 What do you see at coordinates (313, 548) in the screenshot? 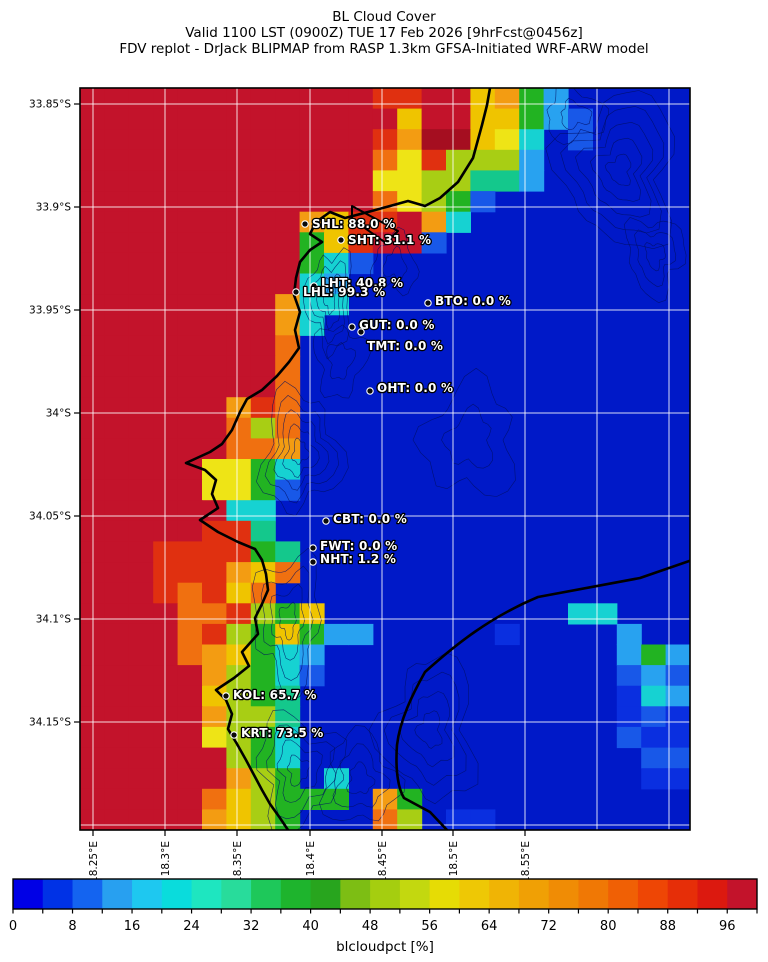
I see `station-dot-FWT` at bounding box center [313, 548].